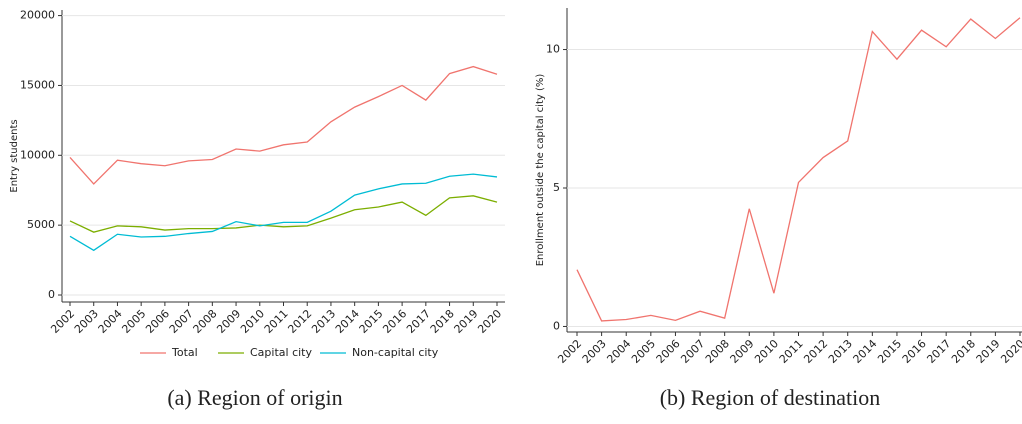 The width and height of the screenshot is (1022, 424). Describe the element at coordinates (254, 397) in the screenshot. I see `caption: (a) Region of origin` at that location.